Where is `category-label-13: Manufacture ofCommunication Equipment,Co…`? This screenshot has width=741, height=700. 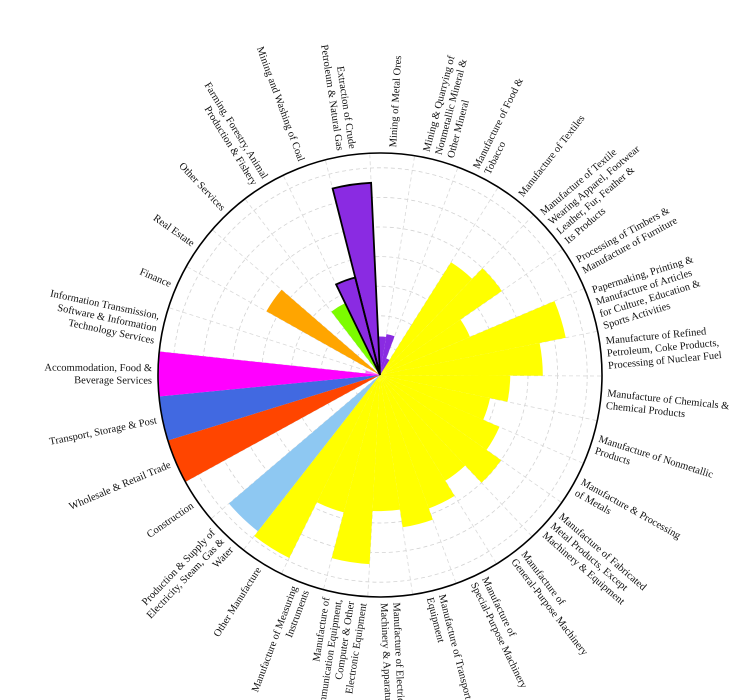 category-label-13: Manufacture ofCommunication Equipment,Co… is located at coordinates (336, 648).